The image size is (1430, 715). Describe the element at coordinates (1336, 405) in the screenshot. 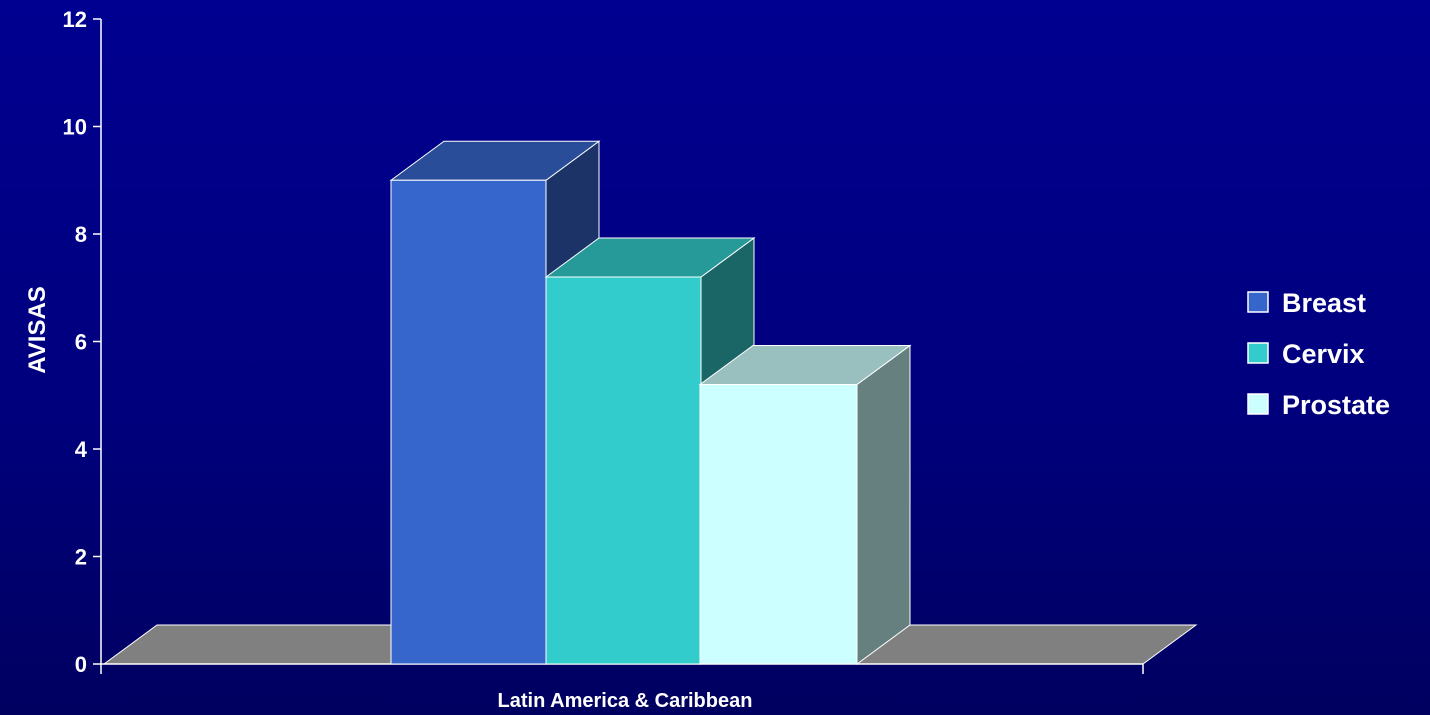

I see `legend-label: Prostate` at that location.